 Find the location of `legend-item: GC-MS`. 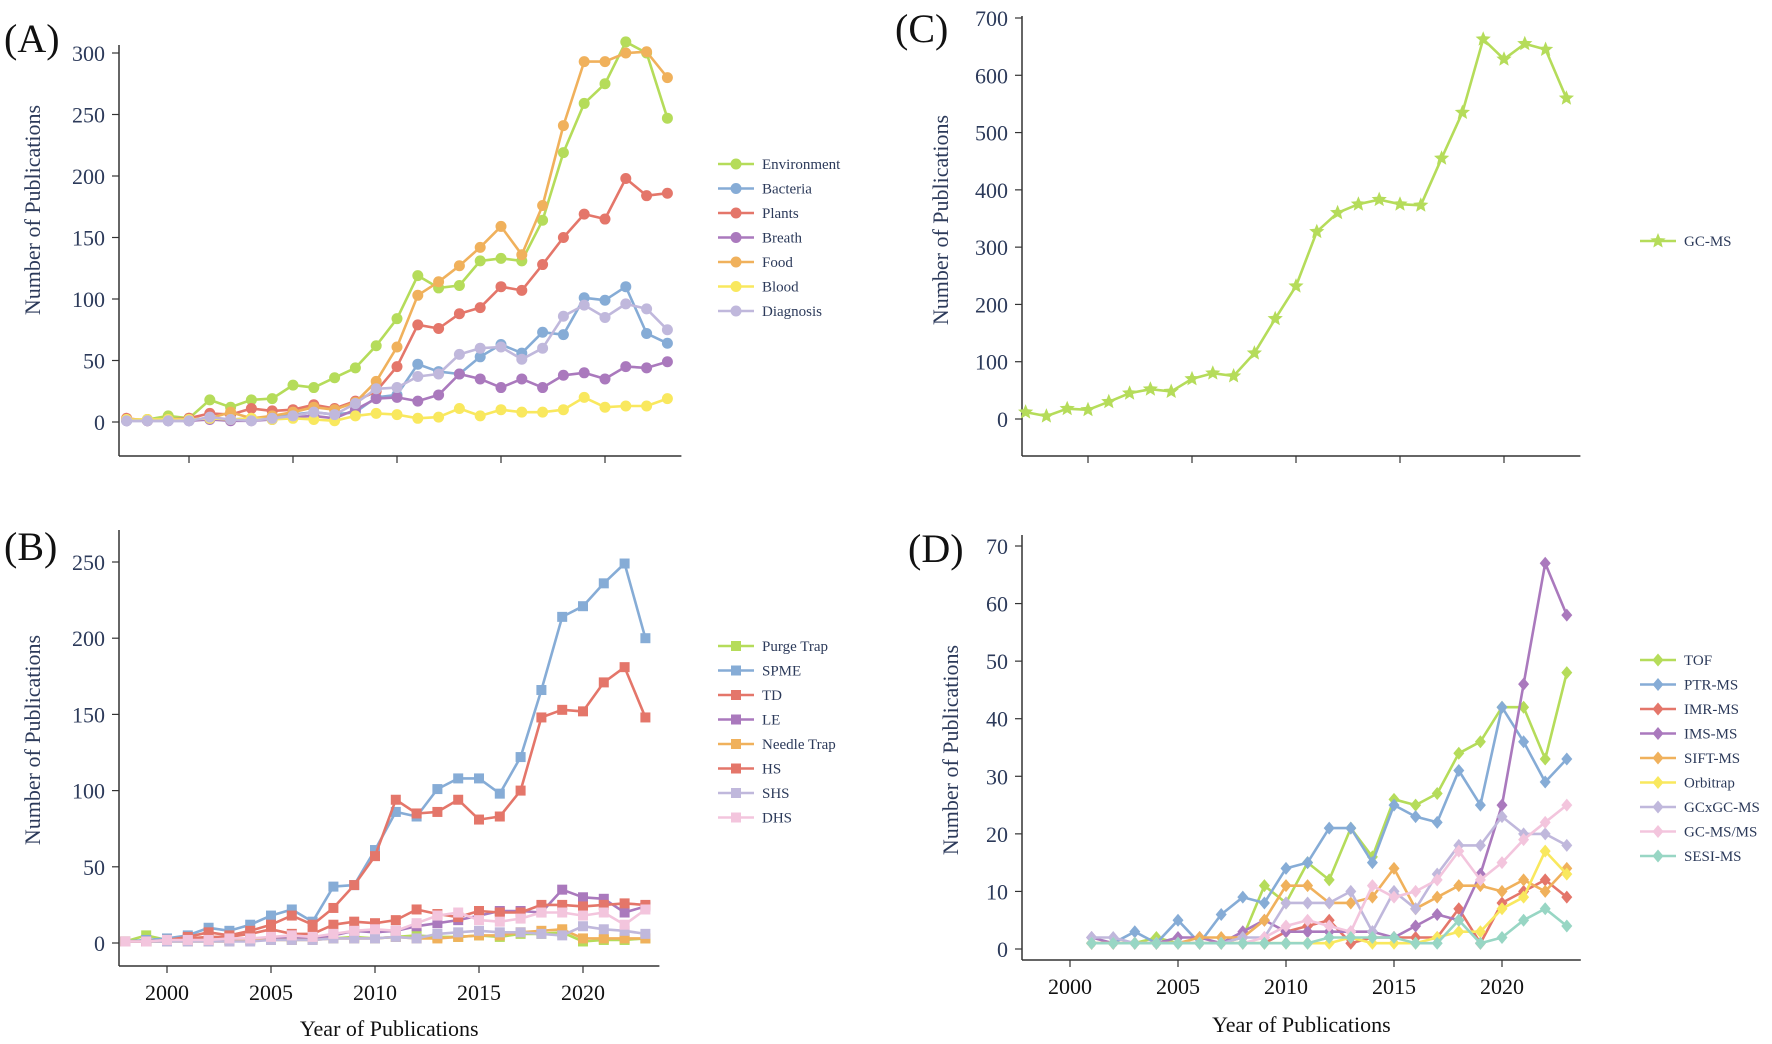

legend-item: GC-MS is located at coordinates (1686, 241).